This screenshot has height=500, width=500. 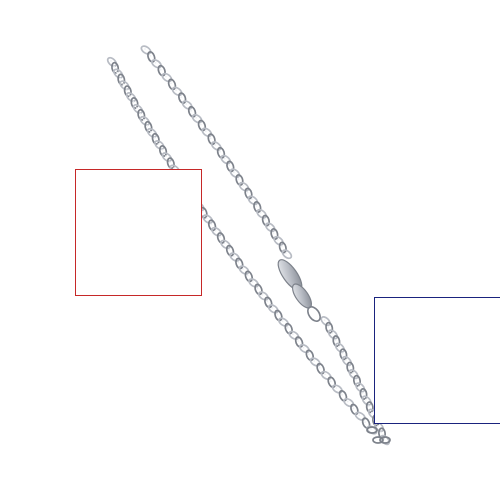 I want to click on chain-clasp, so click(x=299, y=290).